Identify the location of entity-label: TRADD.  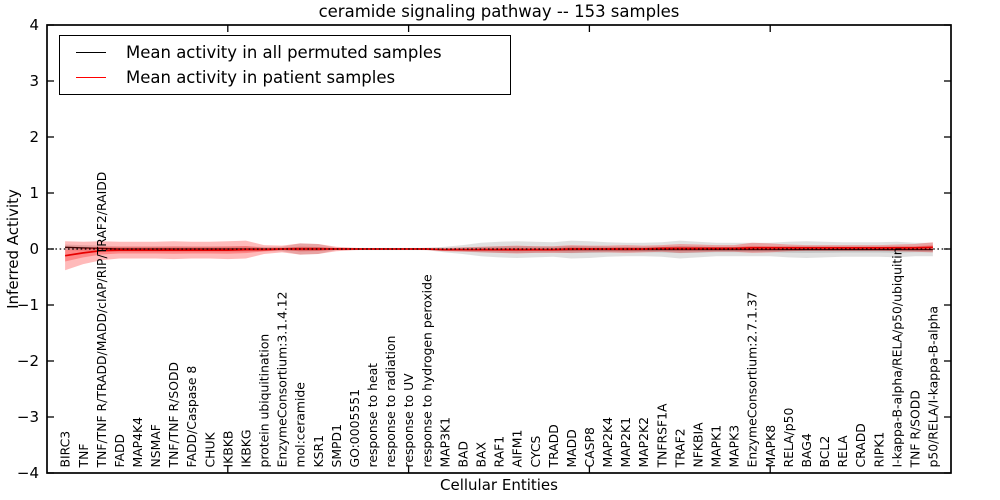
(553, 446).